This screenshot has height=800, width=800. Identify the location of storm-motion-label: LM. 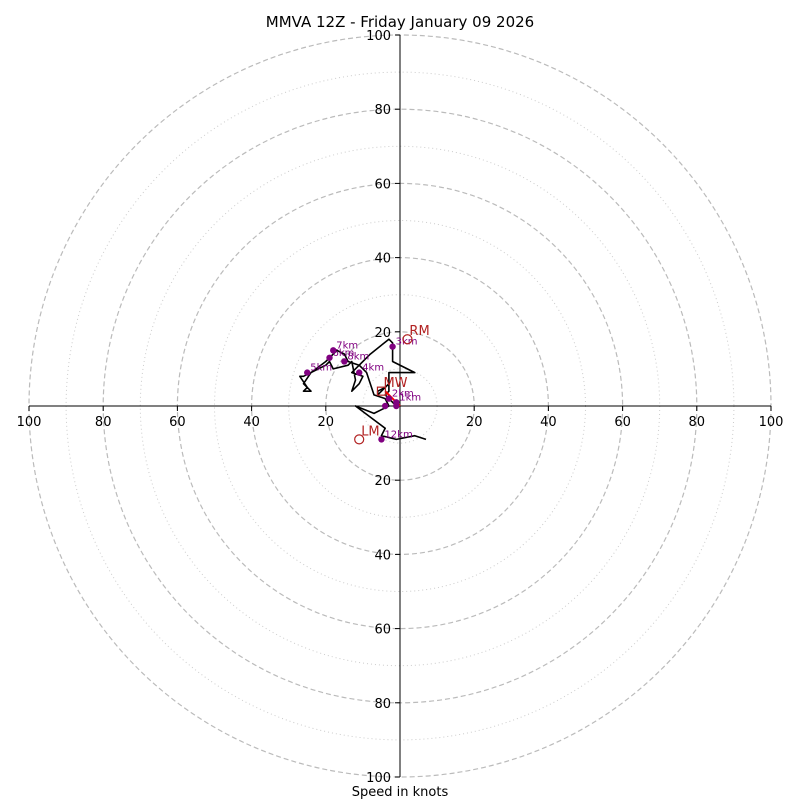
(370, 431).